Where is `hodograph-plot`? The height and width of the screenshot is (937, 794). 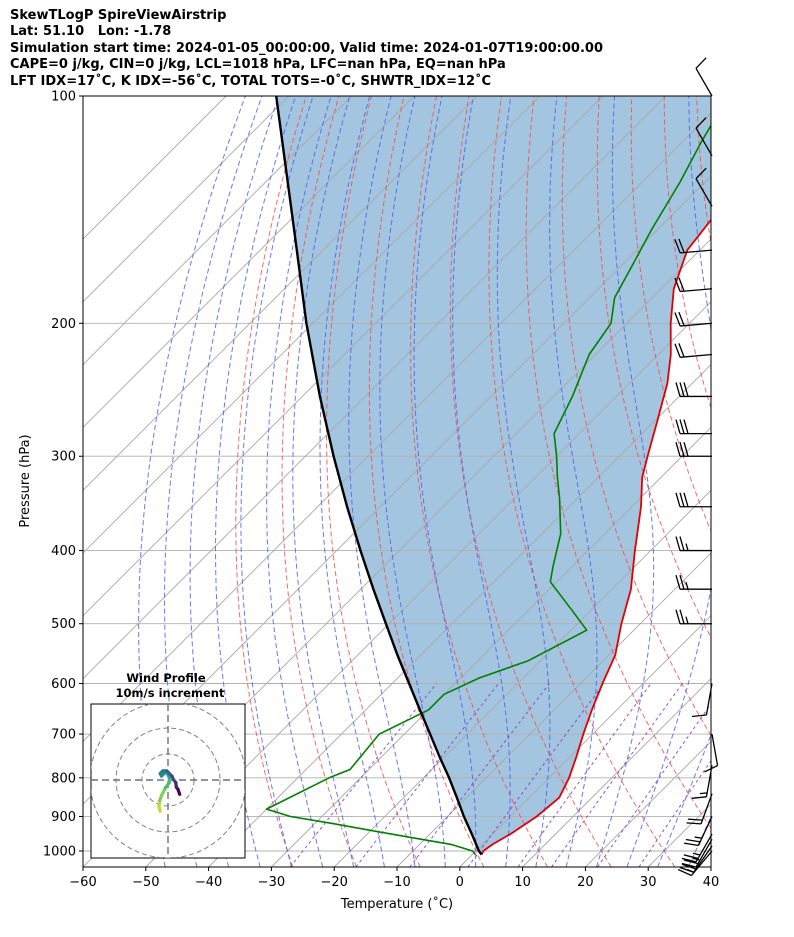
hodograph-plot is located at coordinates (168, 781).